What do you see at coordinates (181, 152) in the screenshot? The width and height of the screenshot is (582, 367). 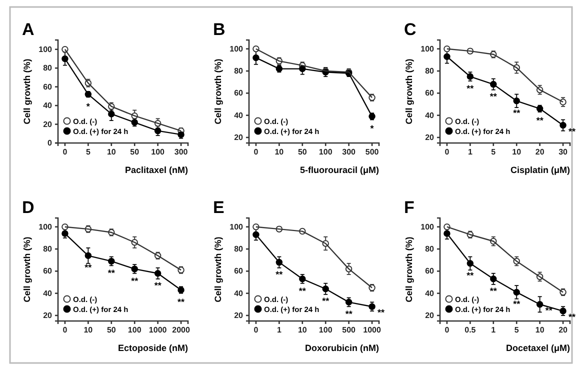 I see `x-tick-label: 300` at bounding box center [181, 152].